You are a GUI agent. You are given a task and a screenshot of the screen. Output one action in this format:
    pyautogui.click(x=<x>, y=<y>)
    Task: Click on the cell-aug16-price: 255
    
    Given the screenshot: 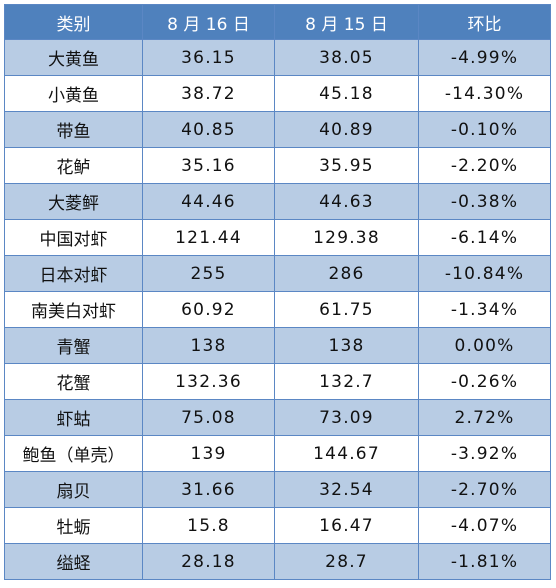 What is the action you would take?
    pyautogui.click(x=208, y=273)
    